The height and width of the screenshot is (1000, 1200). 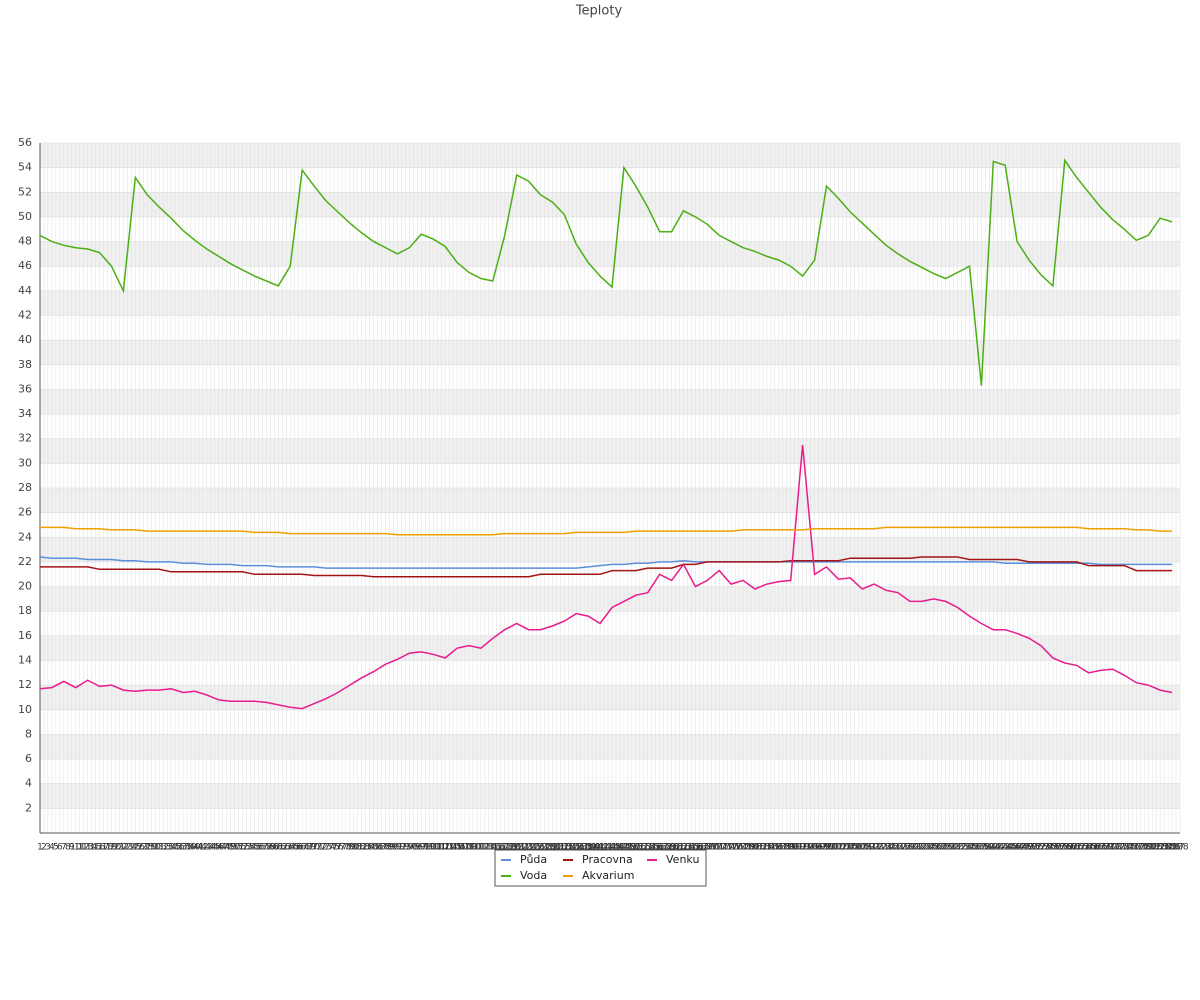 What do you see at coordinates (449, 848) in the screenshot?
I see `x-tick-label: 104` at bounding box center [449, 848].